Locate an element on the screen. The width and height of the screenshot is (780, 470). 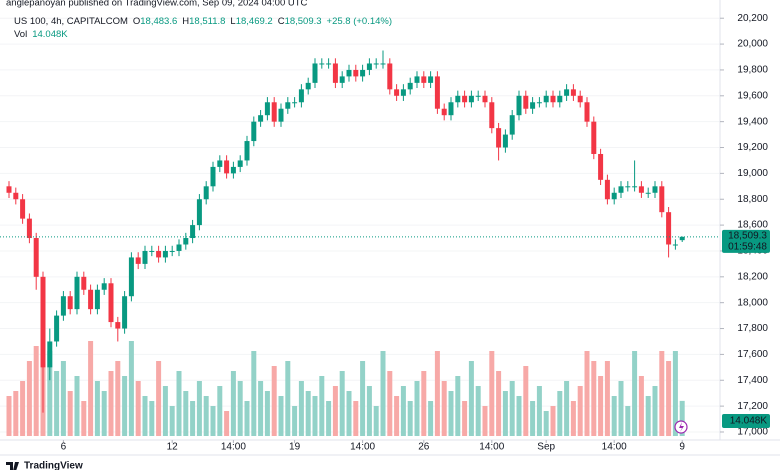
y-tick-label: 18,600 is located at coordinates (752, 225).